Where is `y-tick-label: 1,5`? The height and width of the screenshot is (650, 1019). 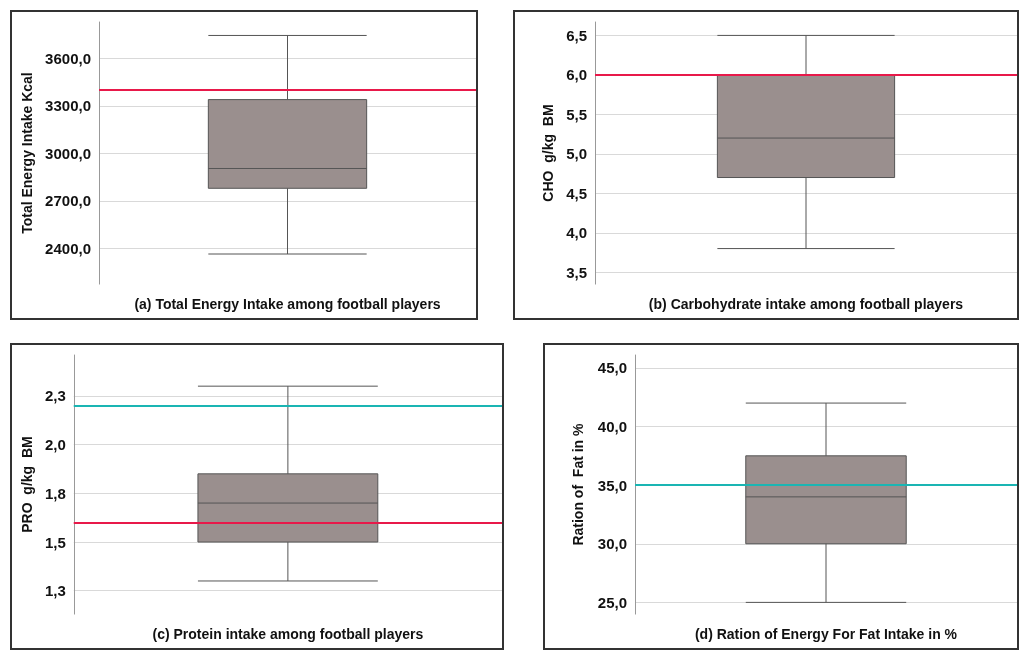
y-tick-label: 1,5 is located at coordinates (55, 542).